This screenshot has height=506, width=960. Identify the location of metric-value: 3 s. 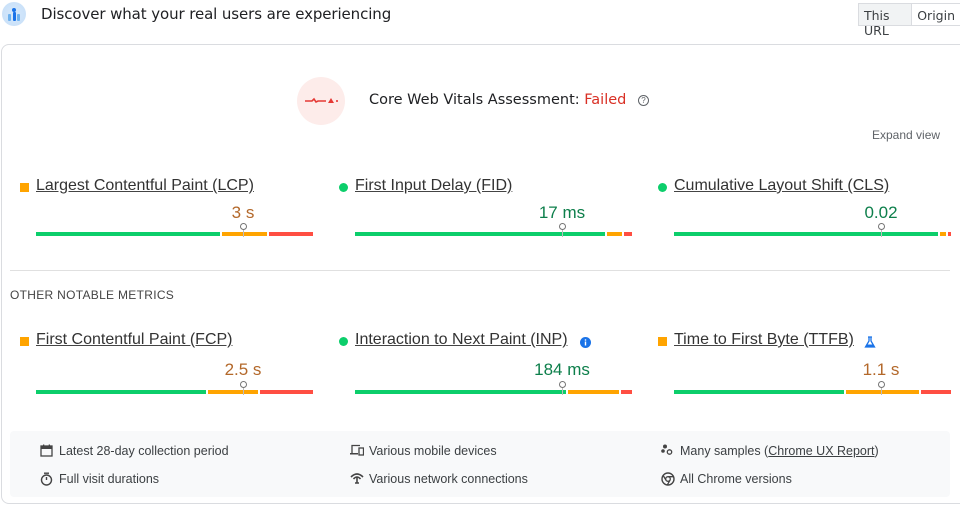
(243, 212).